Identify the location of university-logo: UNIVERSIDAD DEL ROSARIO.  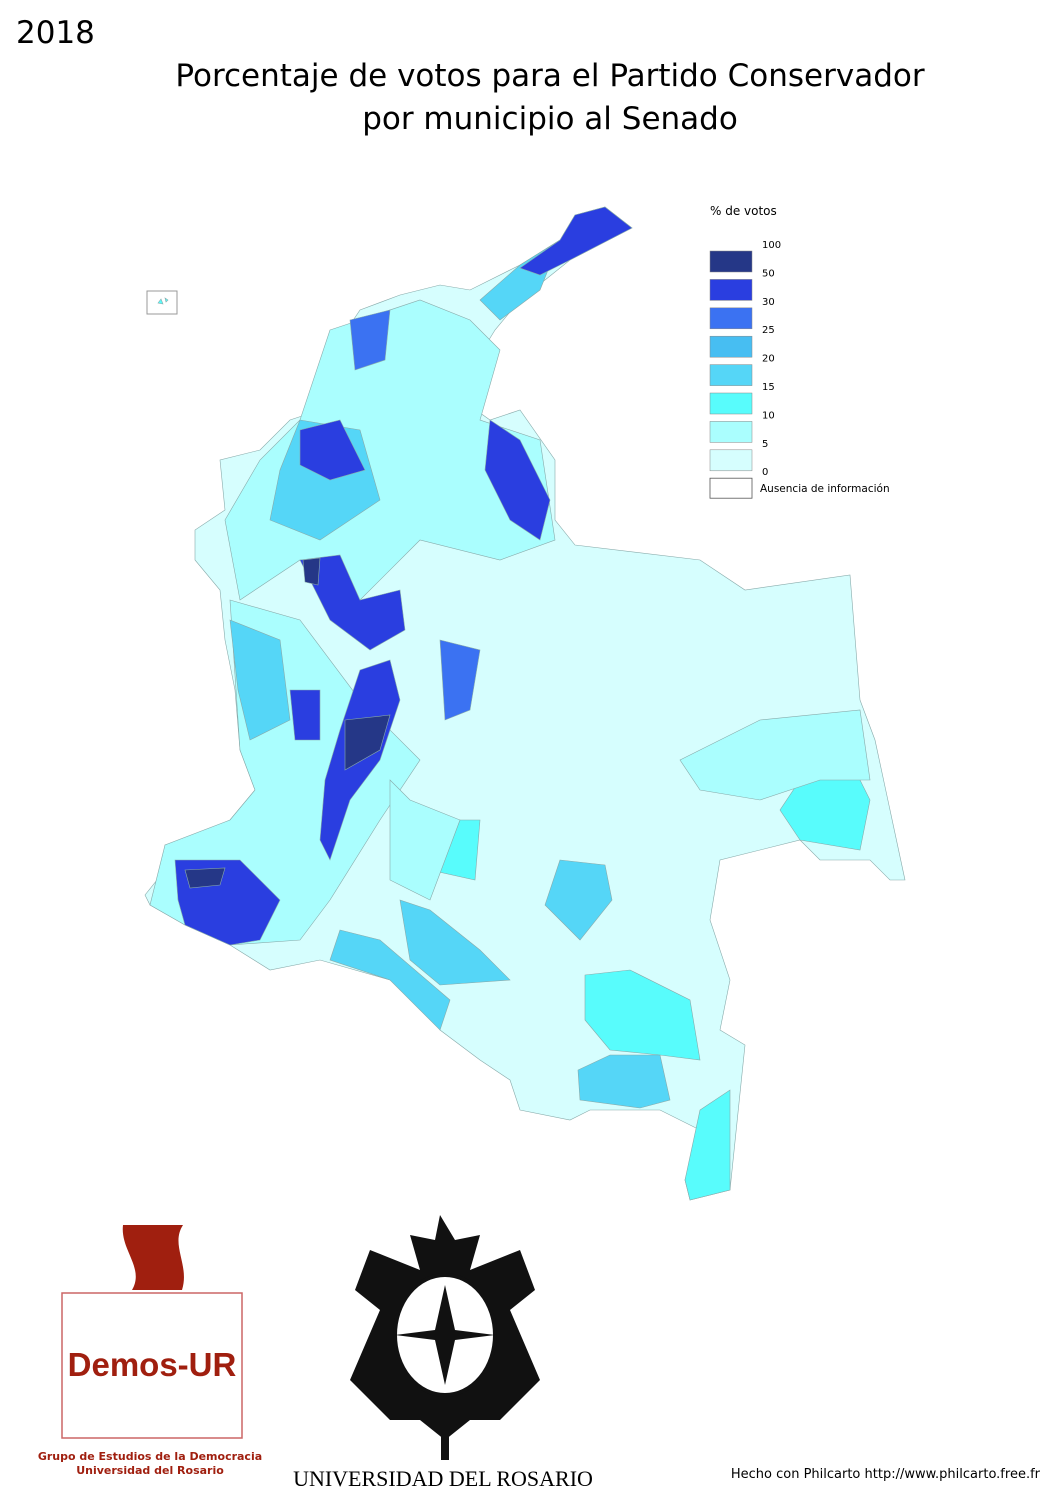
(443, 1353).